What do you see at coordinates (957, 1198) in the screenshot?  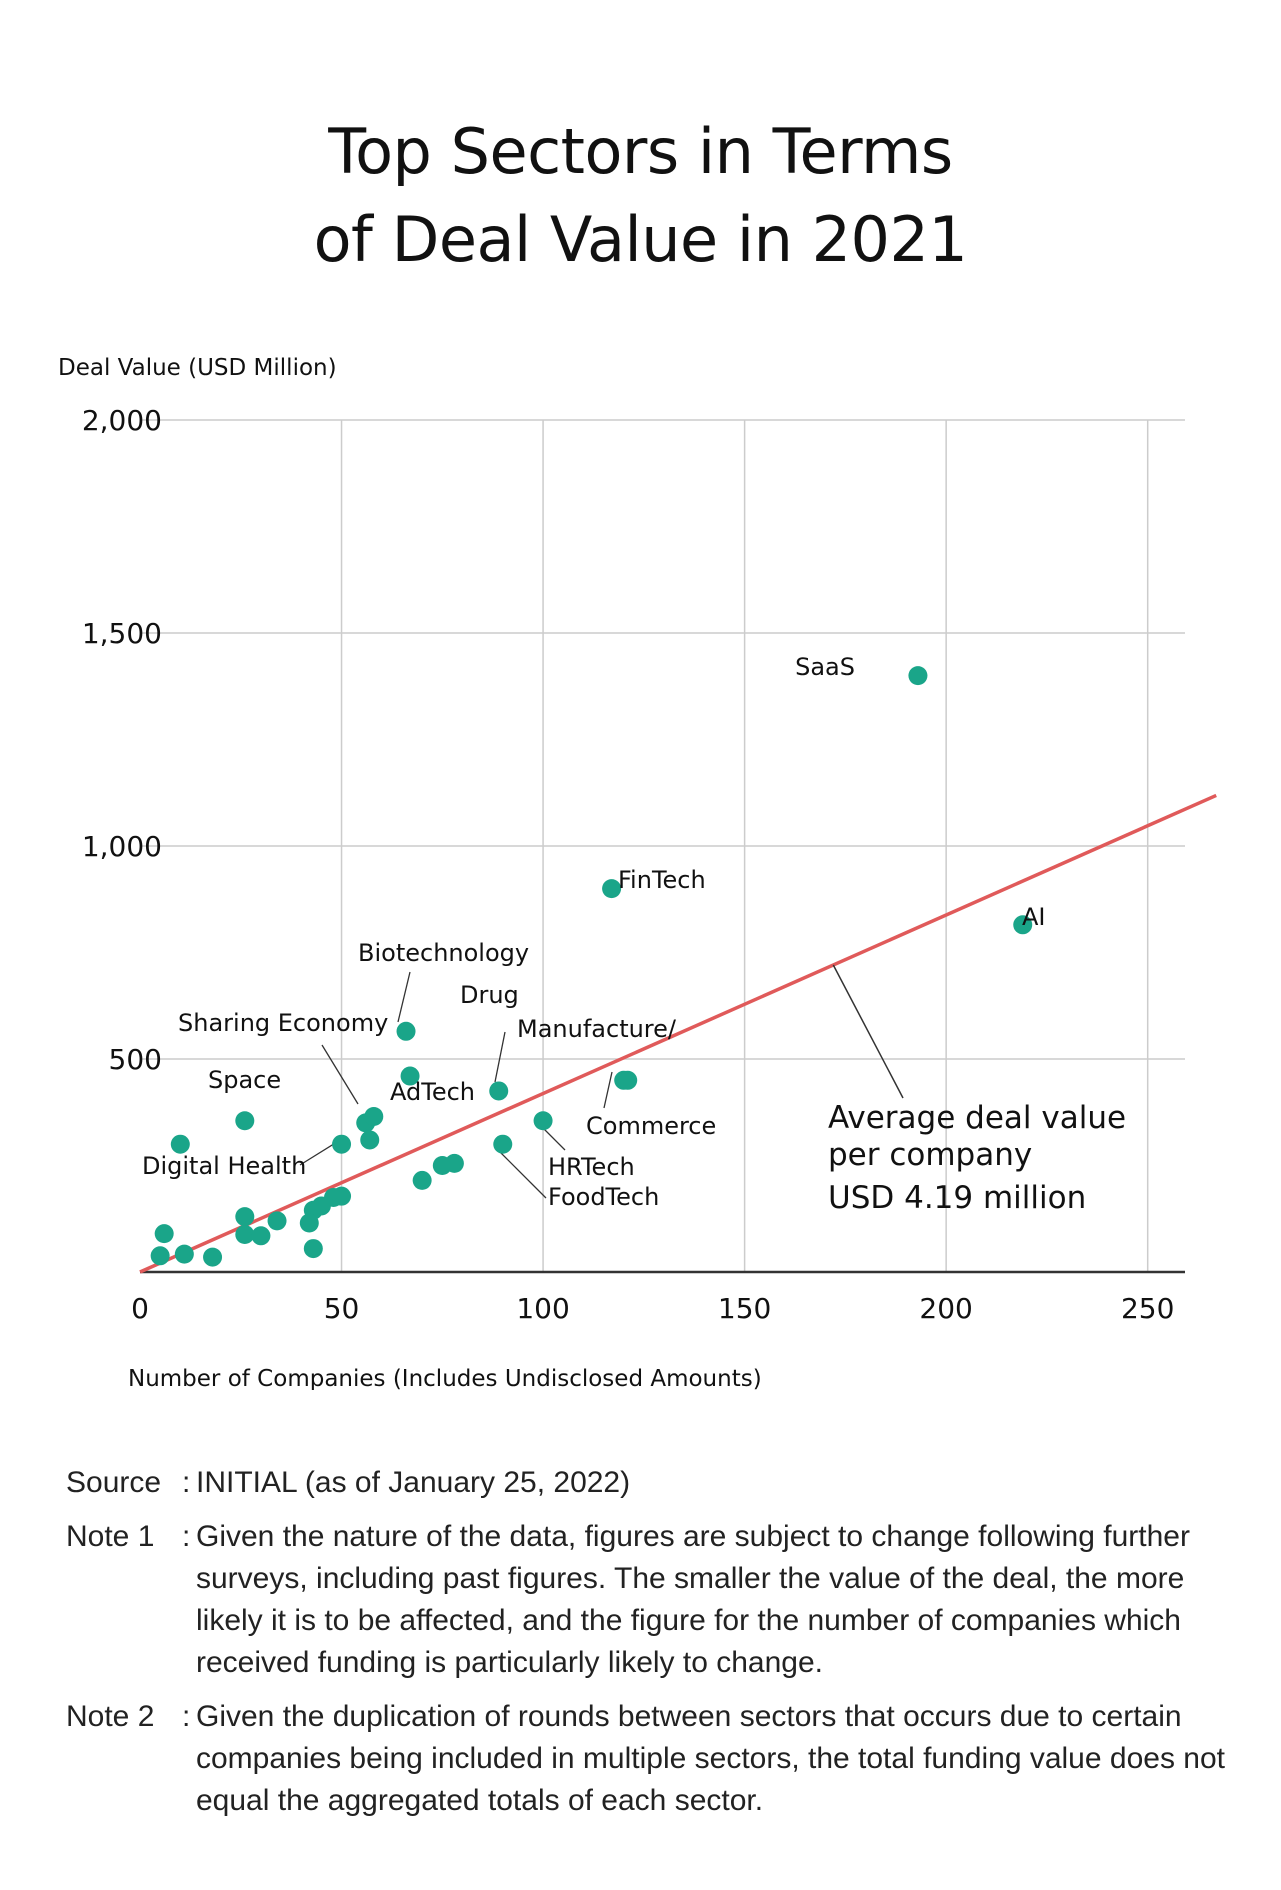 I see `trendline-annotation-line: USD 4.19 million` at bounding box center [957, 1198].